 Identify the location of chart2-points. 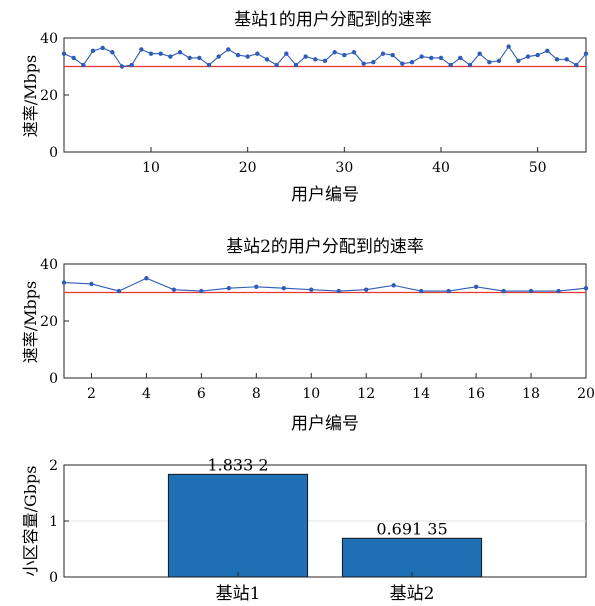
(325, 285).